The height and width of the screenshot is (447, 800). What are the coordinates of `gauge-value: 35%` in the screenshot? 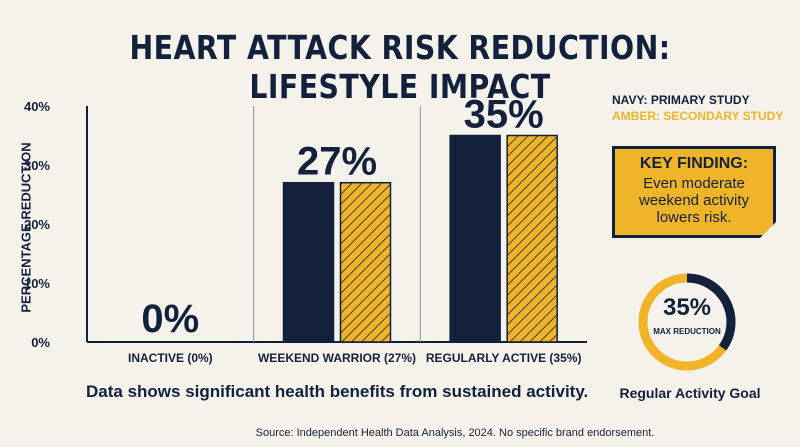 It's located at (687, 307).